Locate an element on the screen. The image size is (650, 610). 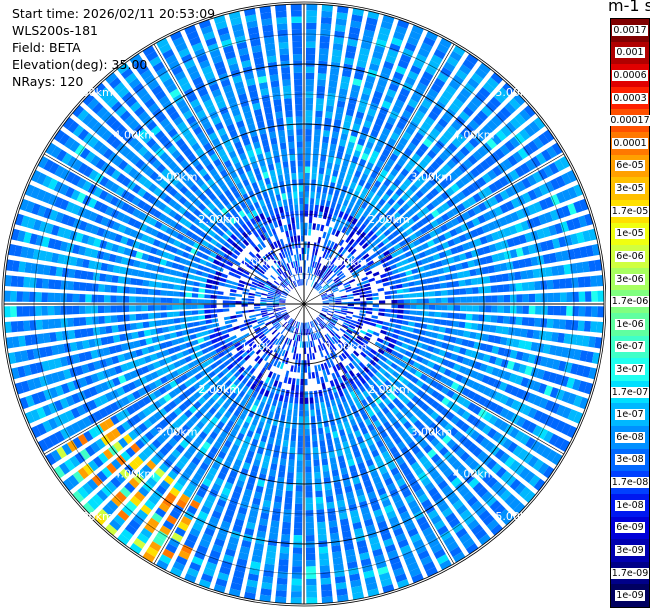
range-ring-label: 4.00km is located at coordinates (474, 134).